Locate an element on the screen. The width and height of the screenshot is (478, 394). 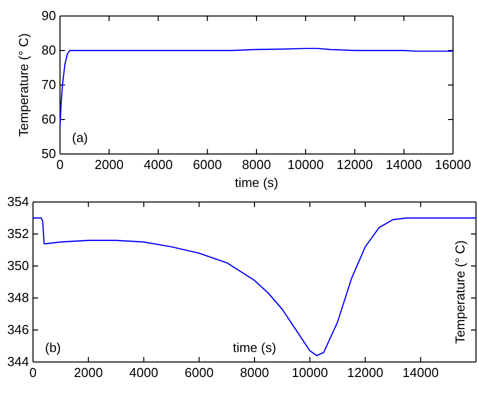
x-tick-label: 16000 is located at coordinates (453, 164).